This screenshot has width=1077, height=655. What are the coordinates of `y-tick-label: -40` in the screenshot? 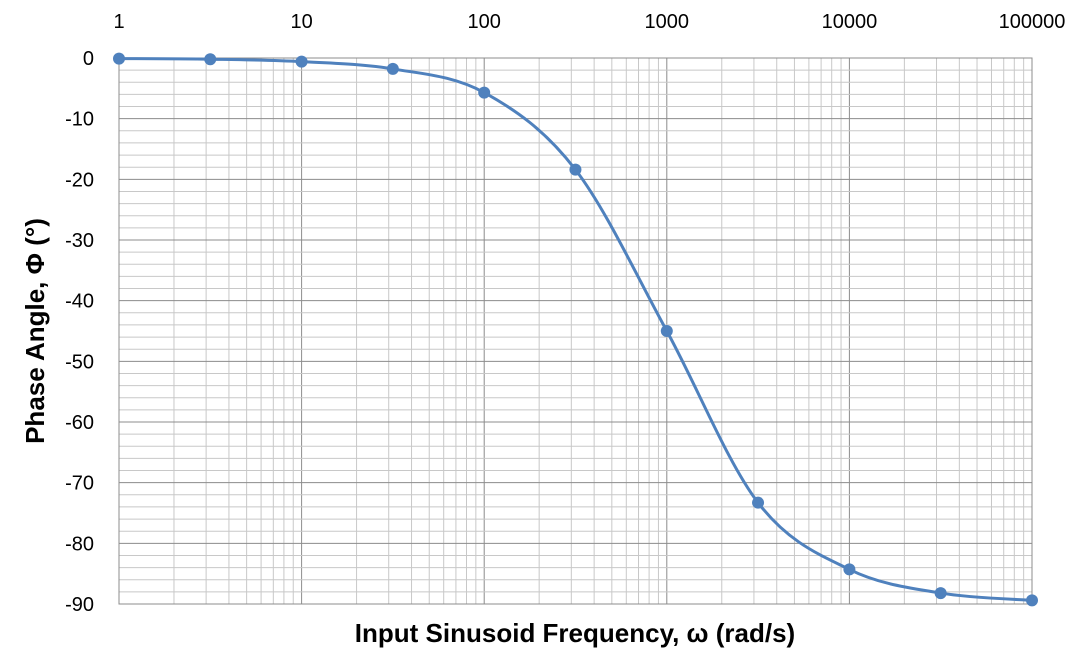 It's located at (79, 302).